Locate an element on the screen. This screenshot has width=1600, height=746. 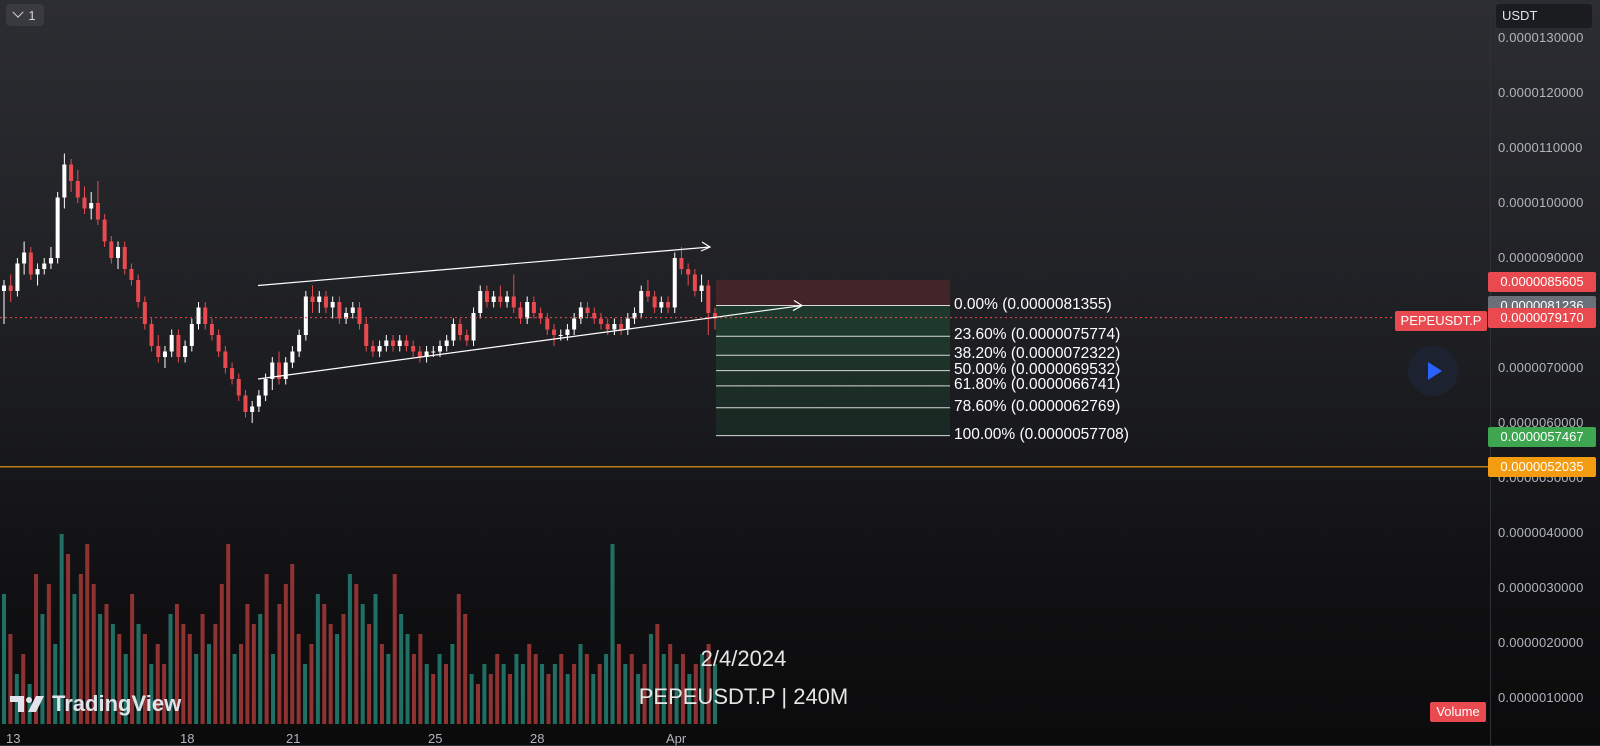
price-axis is located at coordinates (1545, 372).